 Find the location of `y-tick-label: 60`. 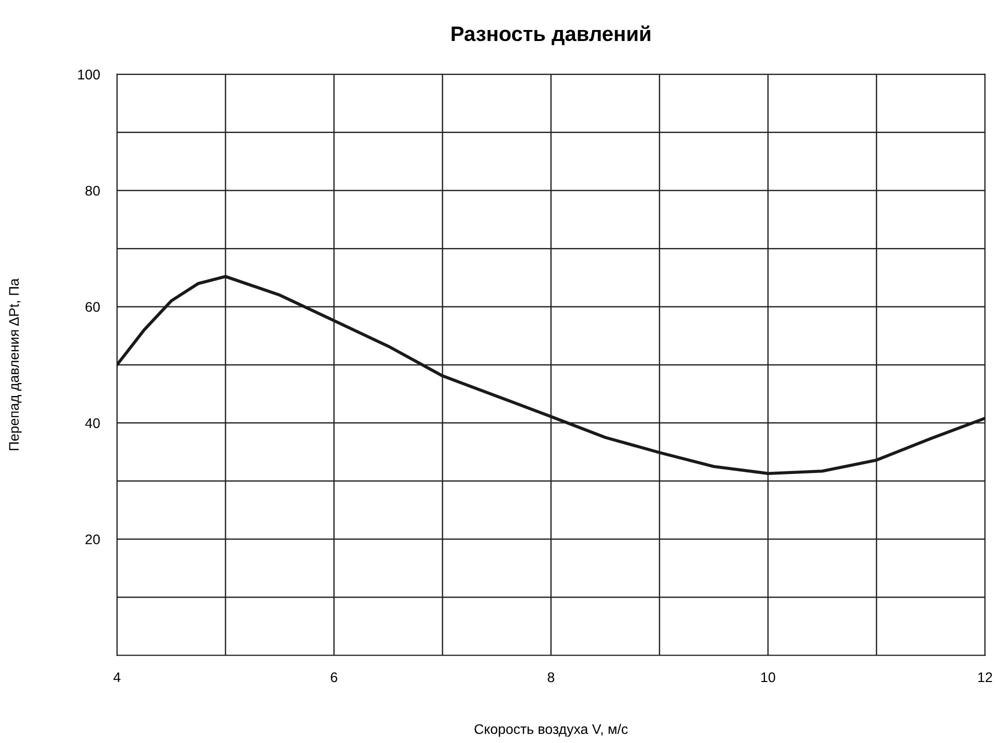

y-tick-label: 60 is located at coordinates (93, 307).